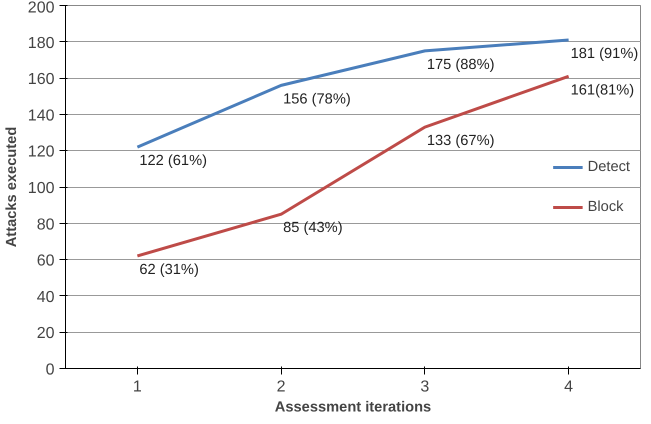  I want to click on y-tick-label: 60, so click(45, 261).